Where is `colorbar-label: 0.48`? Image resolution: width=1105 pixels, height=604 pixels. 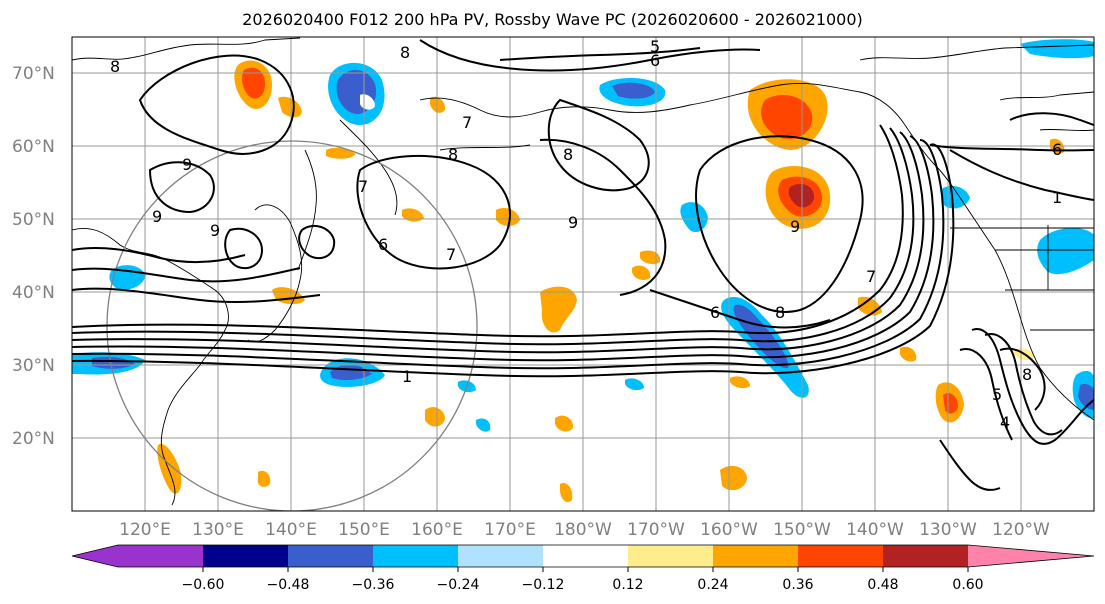 colorbar-label: 0.48 is located at coordinates (882, 585).